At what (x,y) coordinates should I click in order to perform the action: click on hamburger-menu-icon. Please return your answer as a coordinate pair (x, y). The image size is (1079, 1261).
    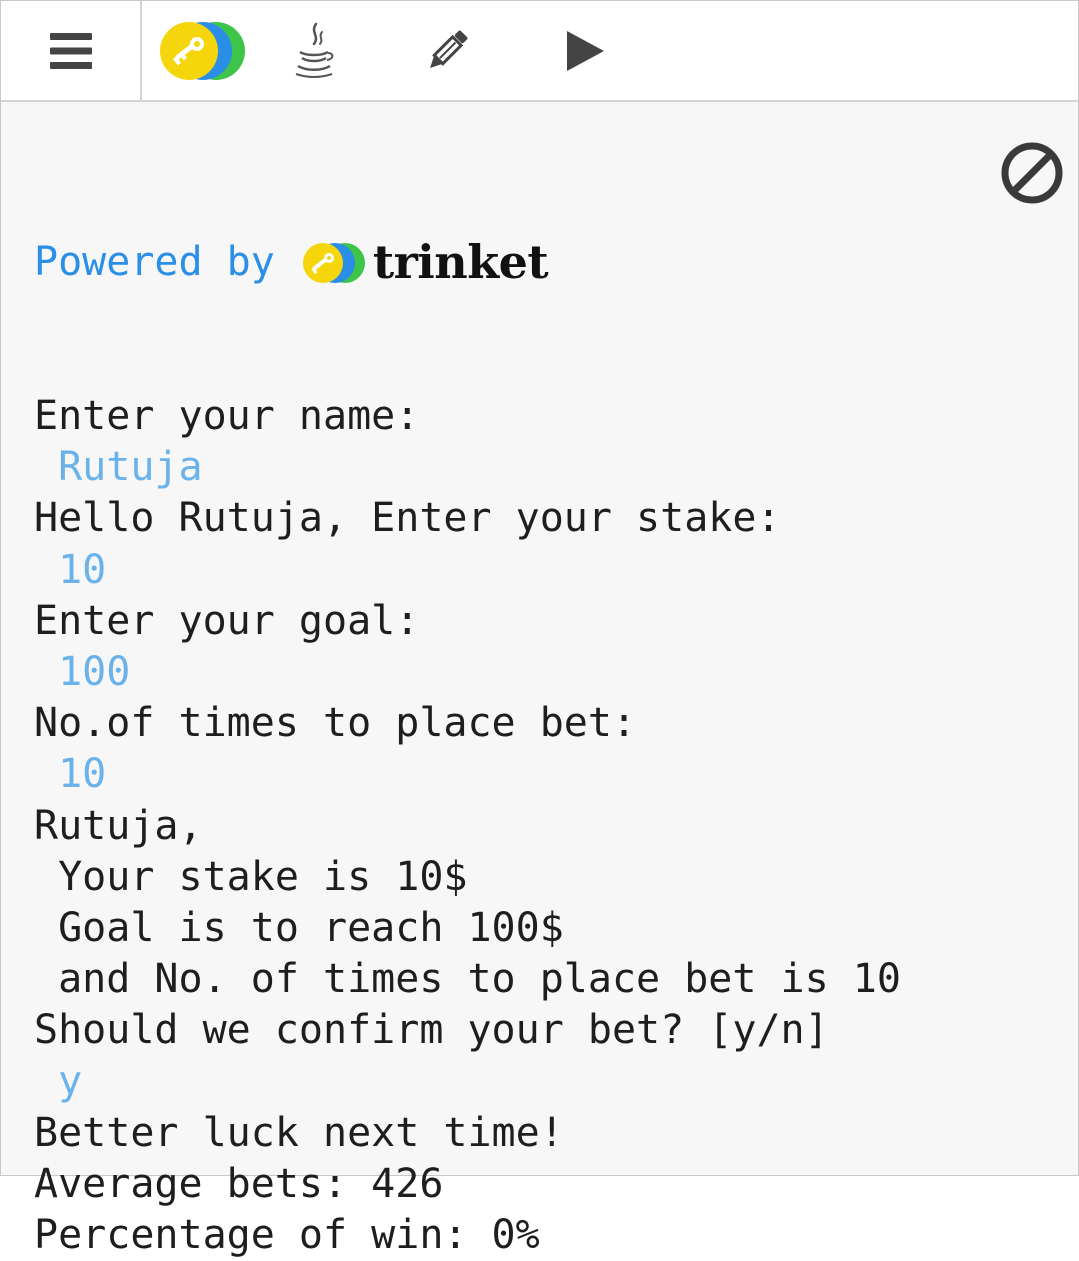
    Looking at the image, I should click on (70, 50).